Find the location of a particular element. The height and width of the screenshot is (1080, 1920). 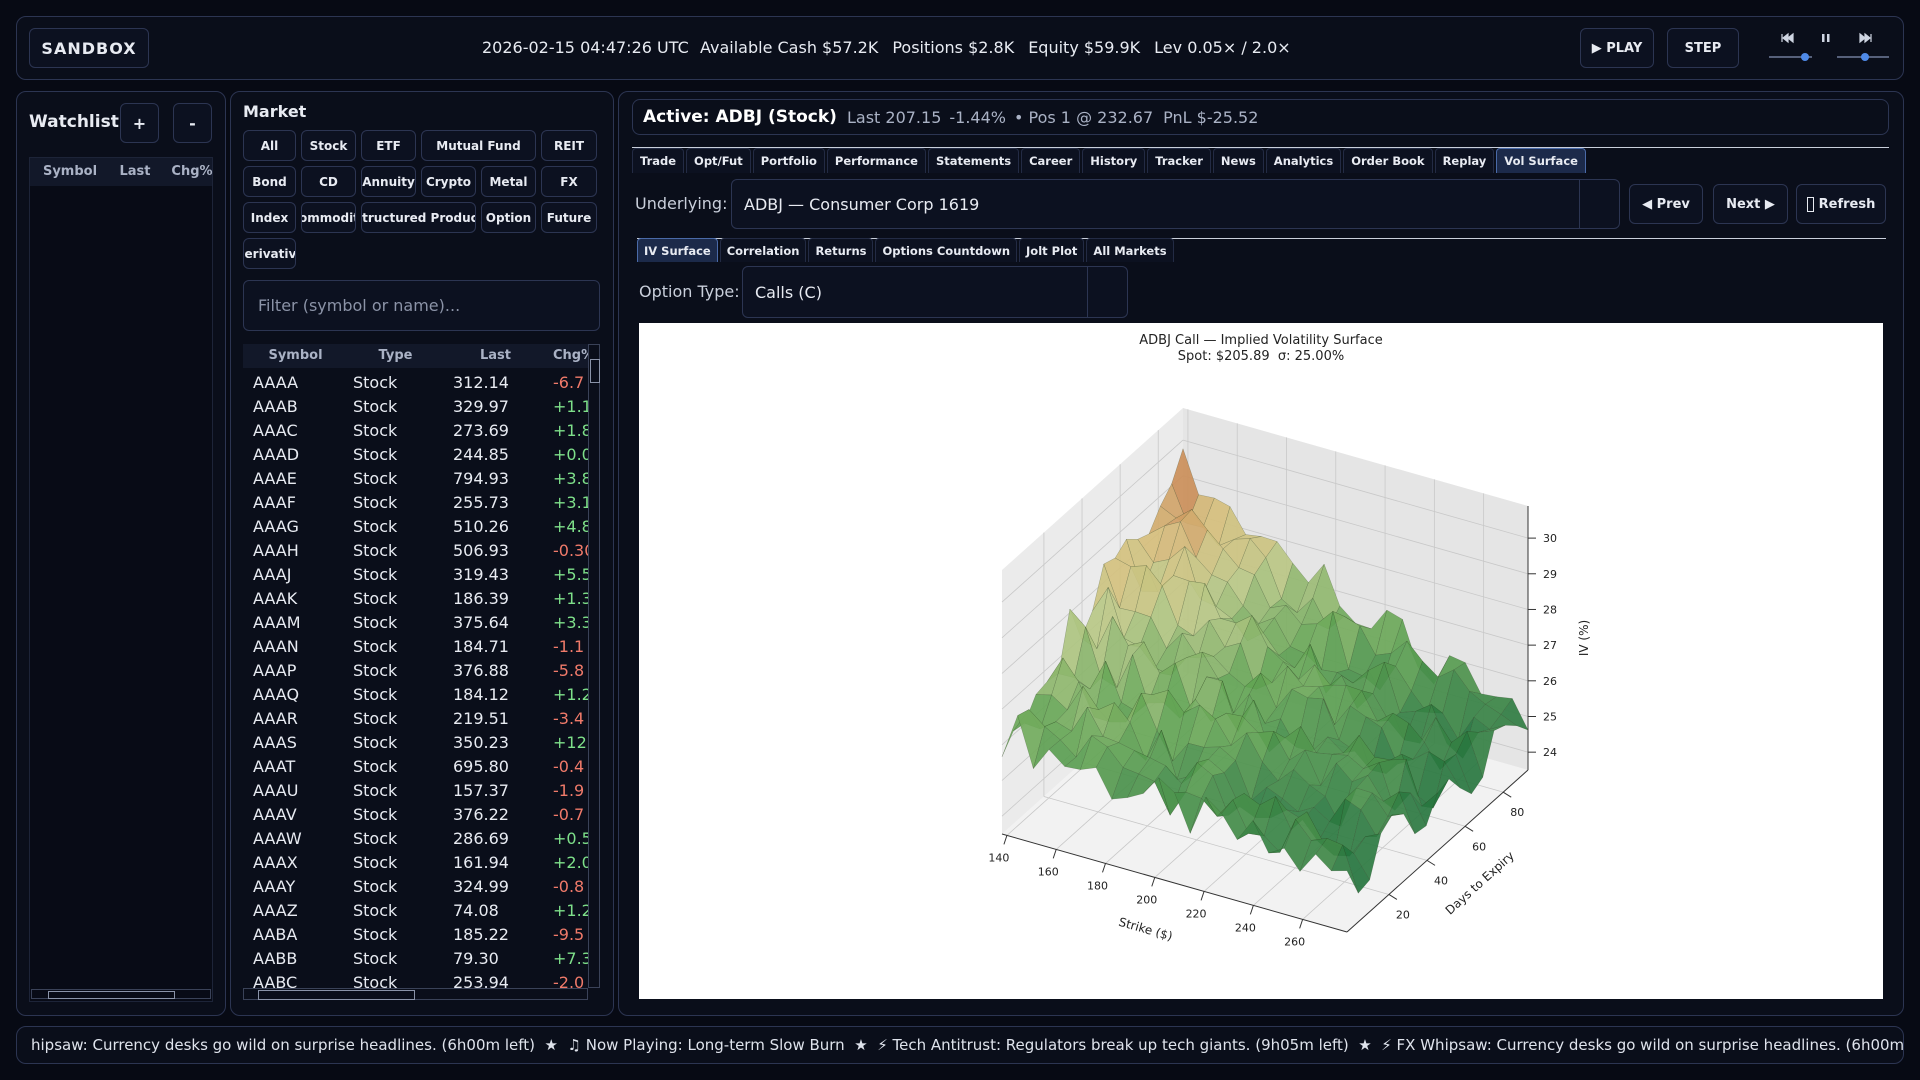

play-button: ▶ PLAY is located at coordinates (1617, 48).